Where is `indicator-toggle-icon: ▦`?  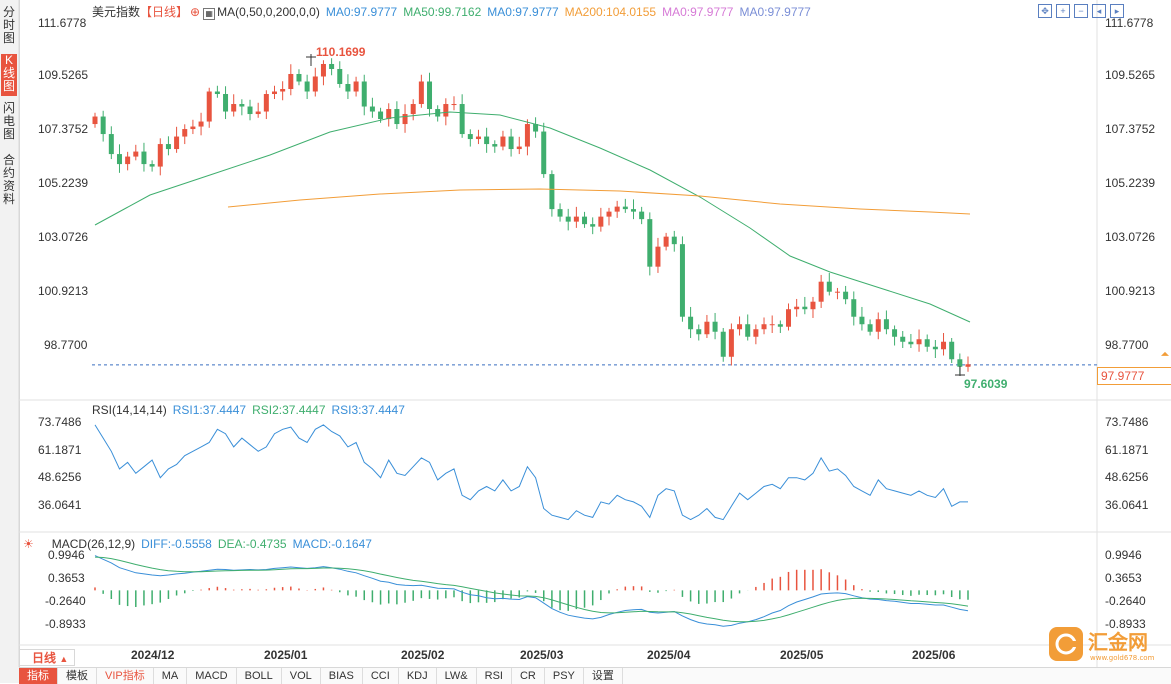 indicator-toggle-icon: ▦ is located at coordinates (209, 14).